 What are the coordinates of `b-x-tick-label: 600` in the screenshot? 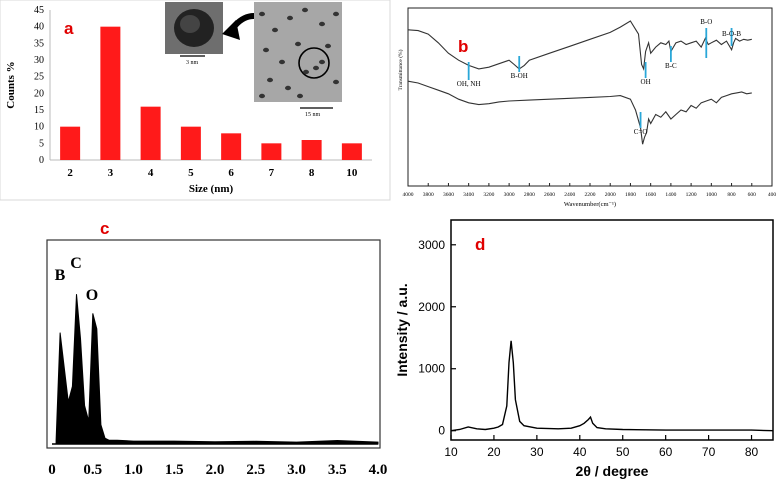 It's located at (752, 195).